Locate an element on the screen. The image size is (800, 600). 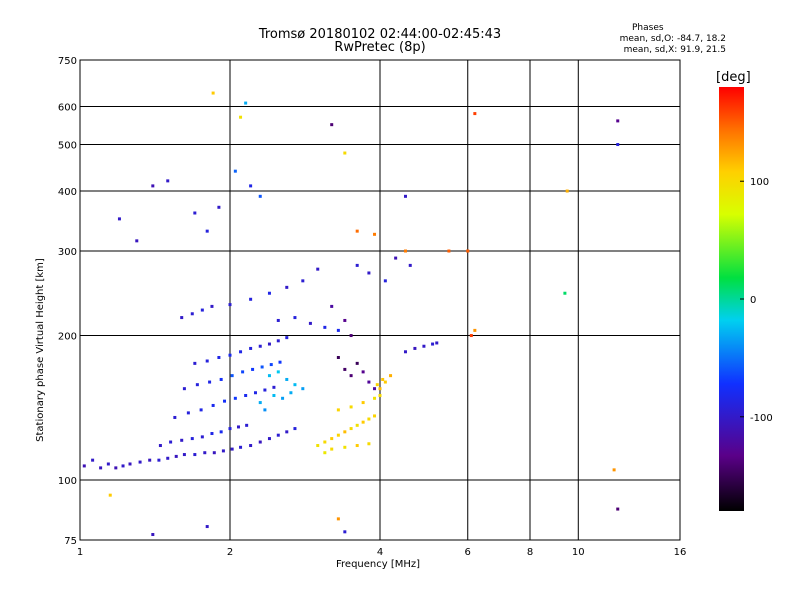
y-tick-label: 750 is located at coordinates (67, 61).